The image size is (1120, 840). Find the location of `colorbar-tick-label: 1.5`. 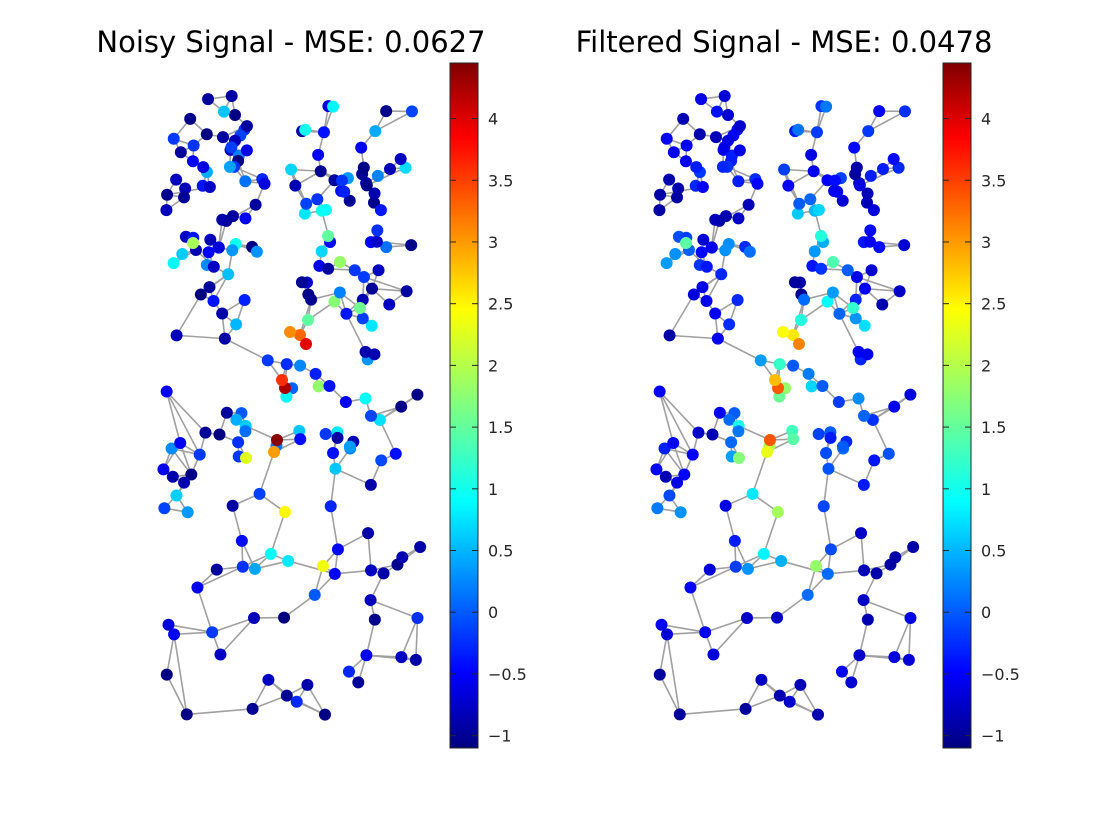

colorbar-tick-label: 1.5 is located at coordinates (993, 427).